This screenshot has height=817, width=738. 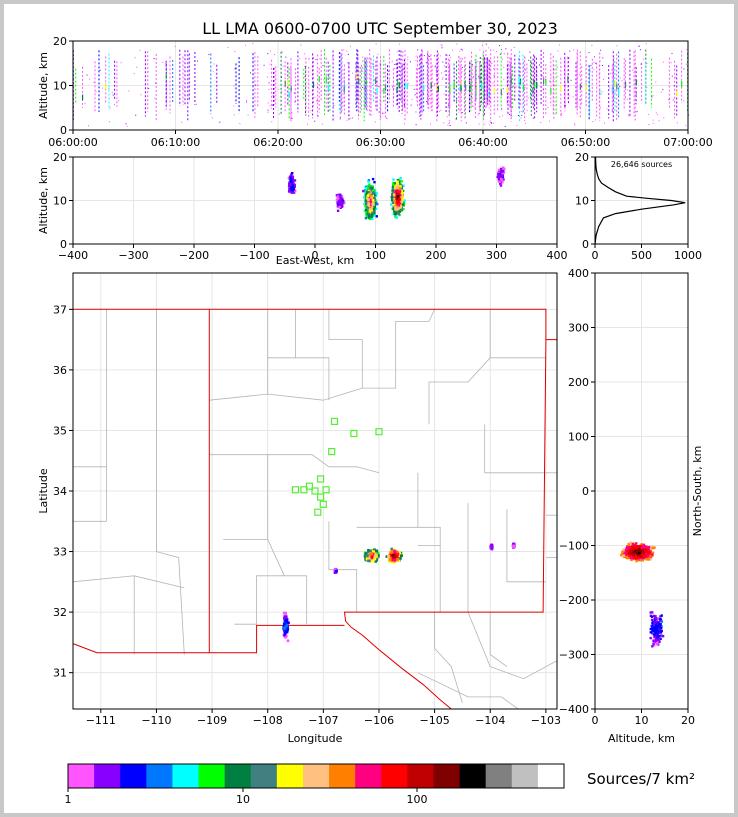 I want to click on x-axis-label: Longitude, so click(x=315, y=738).